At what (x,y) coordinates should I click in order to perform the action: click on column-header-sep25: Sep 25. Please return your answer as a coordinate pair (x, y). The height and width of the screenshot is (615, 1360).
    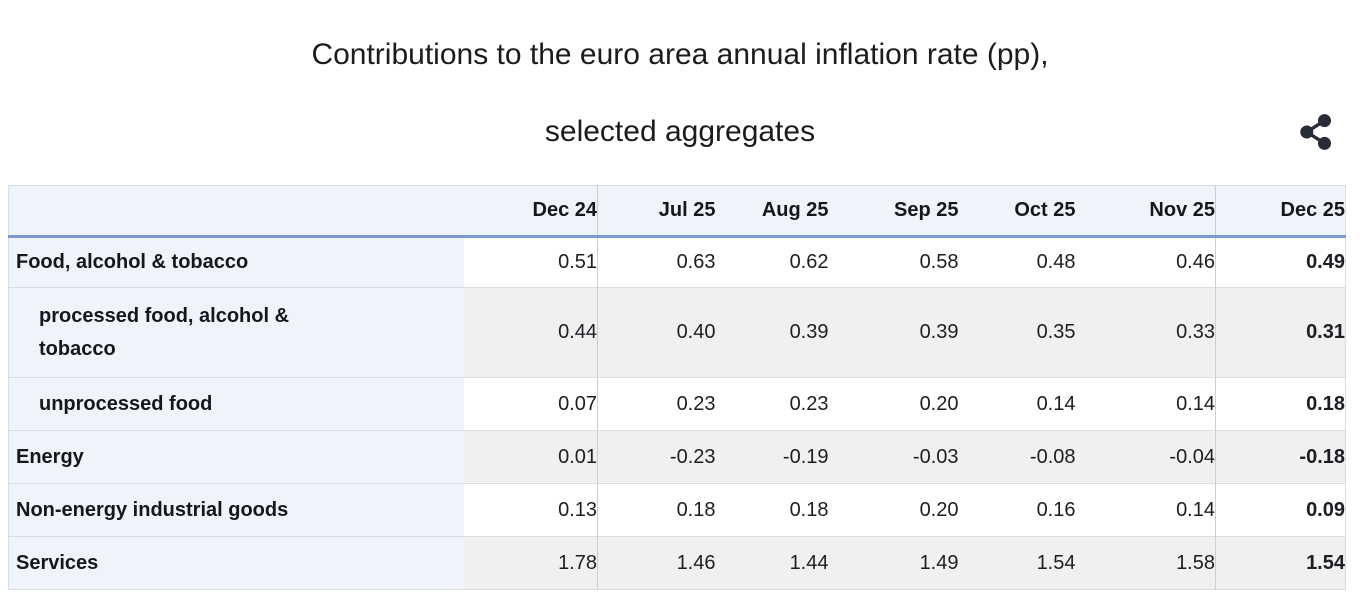
    Looking at the image, I should click on (893, 211).